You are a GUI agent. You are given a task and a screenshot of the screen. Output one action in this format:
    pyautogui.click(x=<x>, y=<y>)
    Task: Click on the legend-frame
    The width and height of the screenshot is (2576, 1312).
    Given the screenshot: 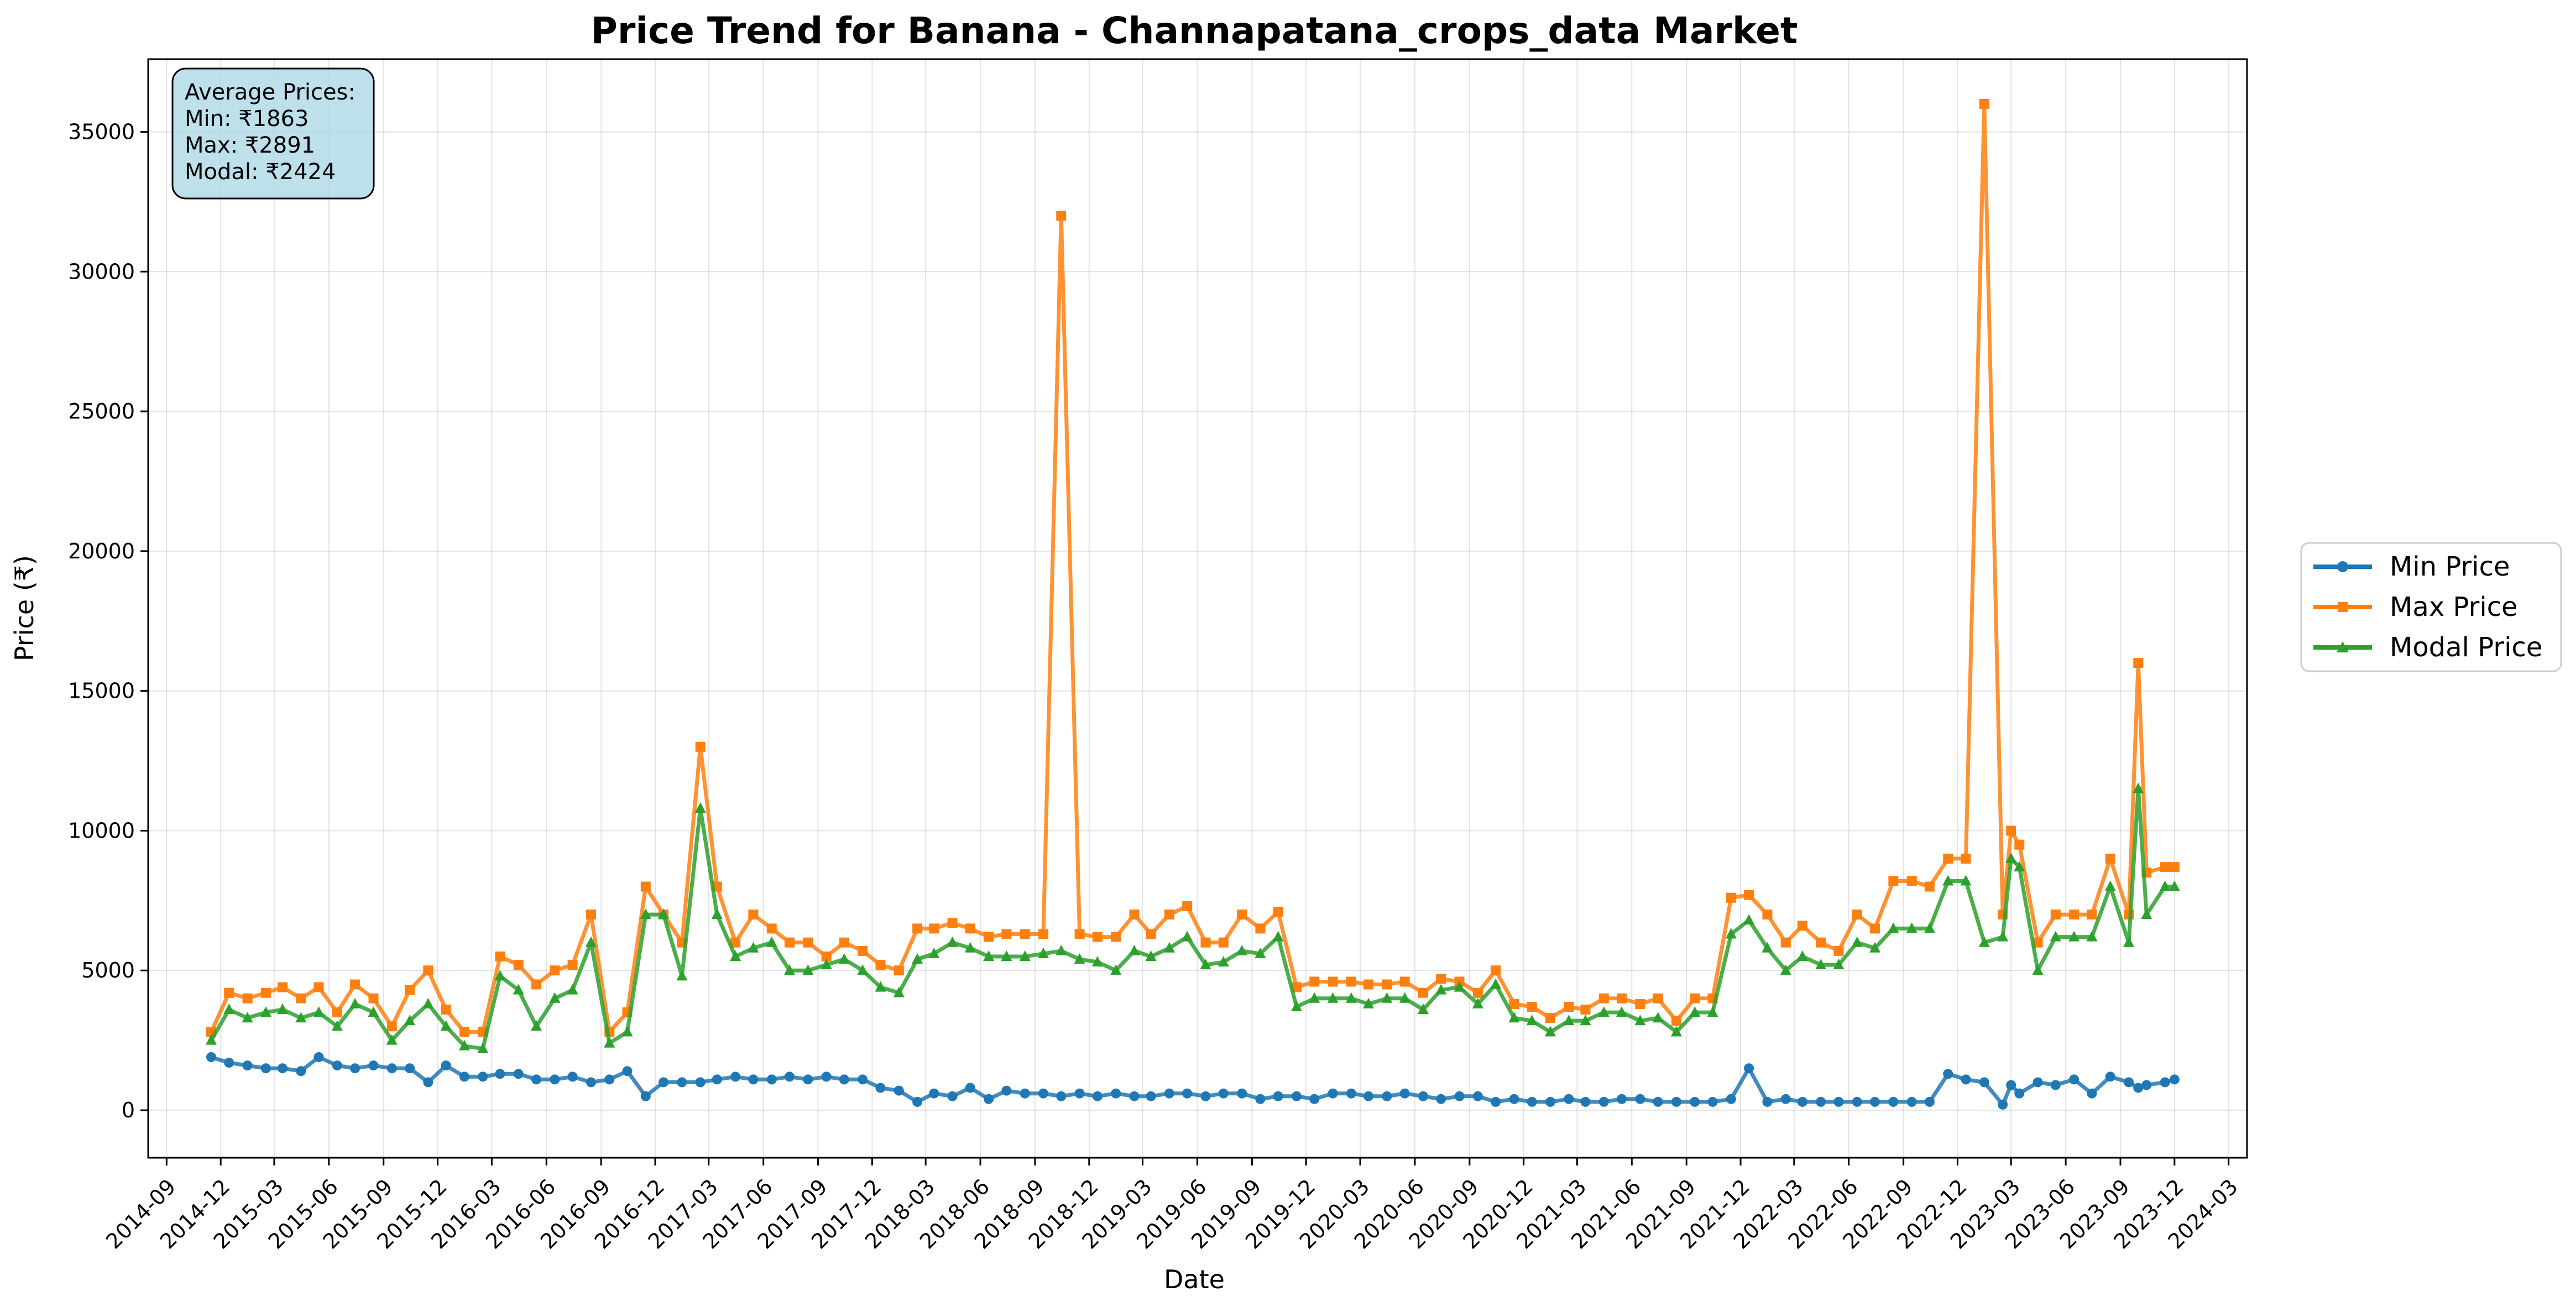 What is the action you would take?
    pyautogui.click(x=2431, y=607)
    